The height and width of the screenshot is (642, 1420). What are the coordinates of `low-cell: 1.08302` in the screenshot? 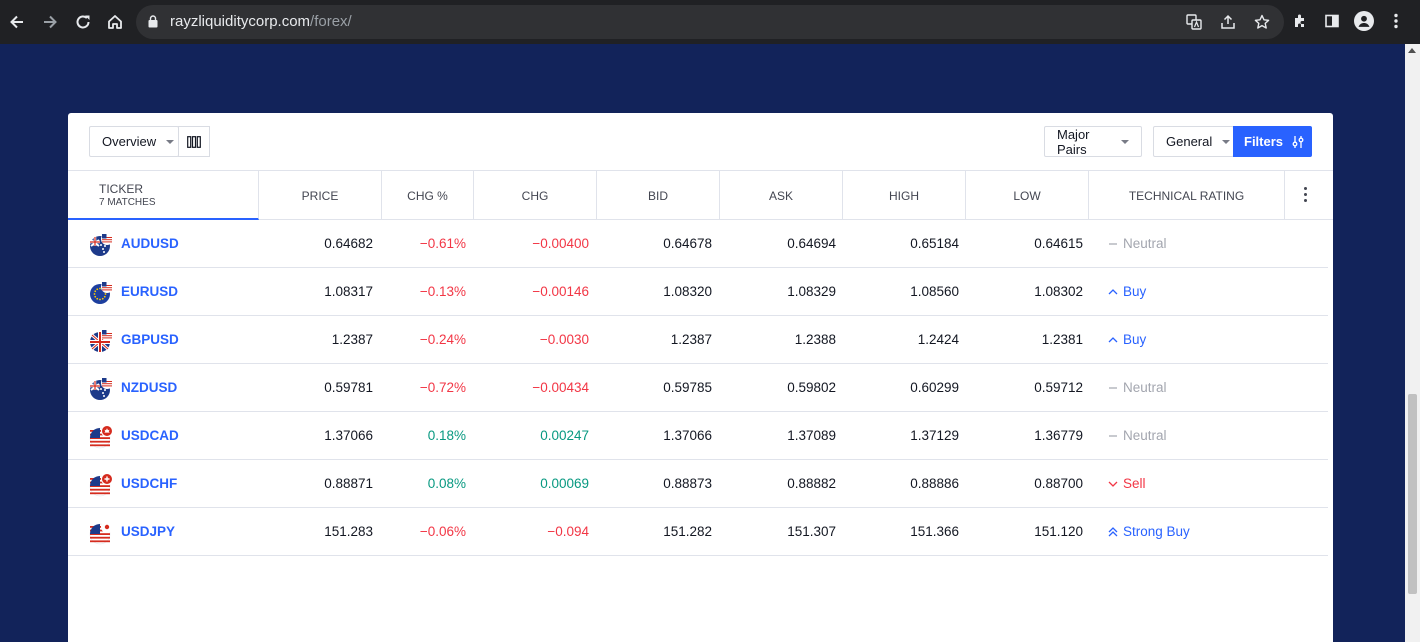 It's located at (1058, 291).